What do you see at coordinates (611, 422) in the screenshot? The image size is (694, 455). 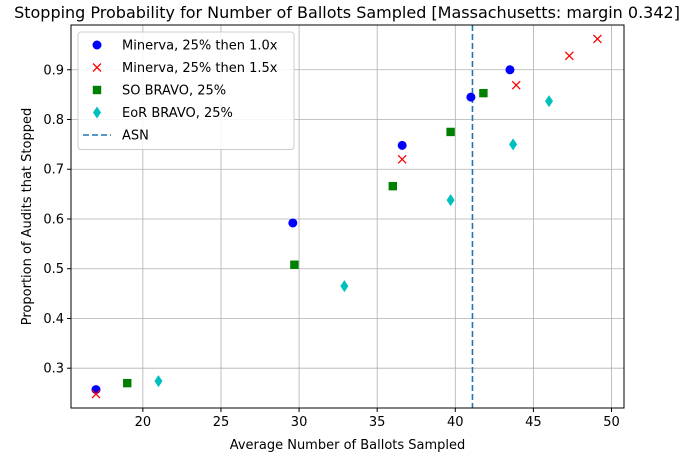 I see `x-tick-label: 50` at bounding box center [611, 422].